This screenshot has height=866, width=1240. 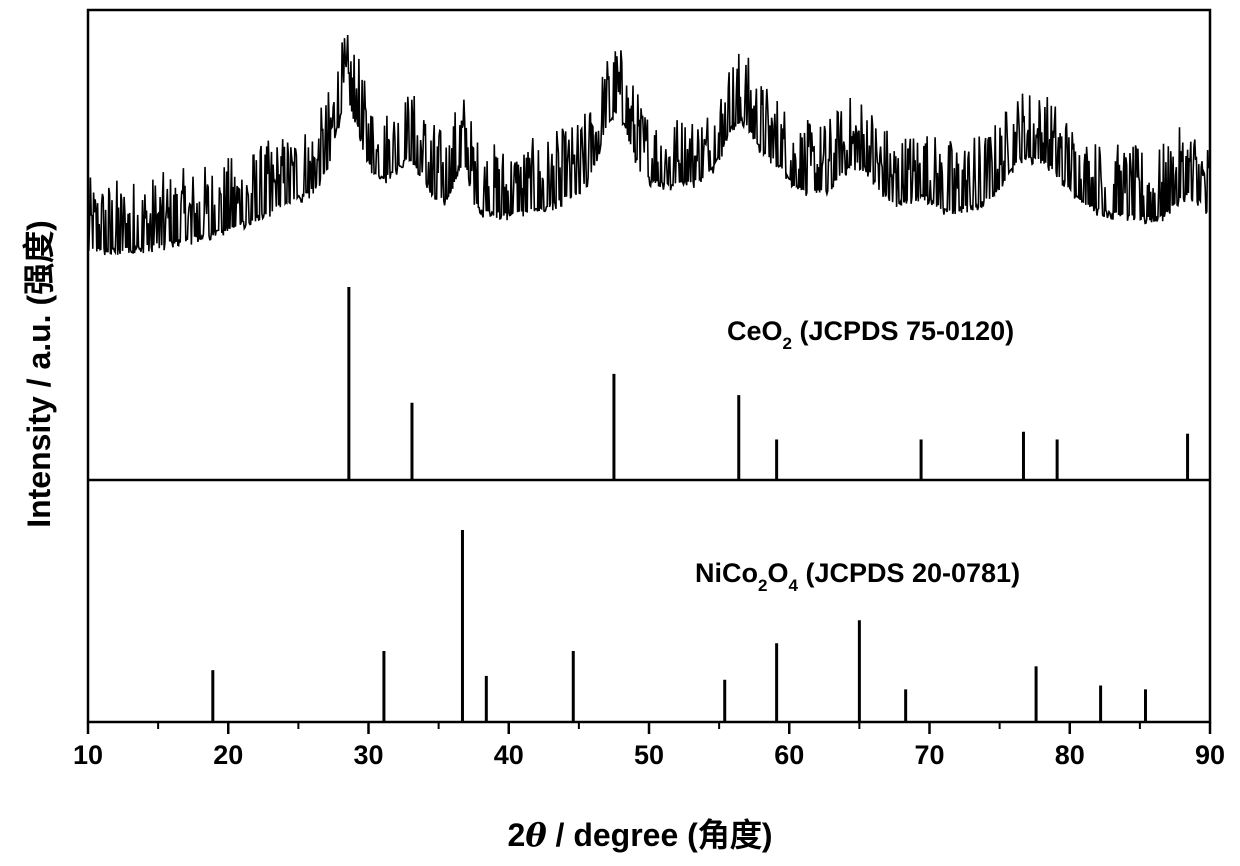 What do you see at coordinates (929, 755) in the screenshot?
I see `x-tick-label: 70` at bounding box center [929, 755].